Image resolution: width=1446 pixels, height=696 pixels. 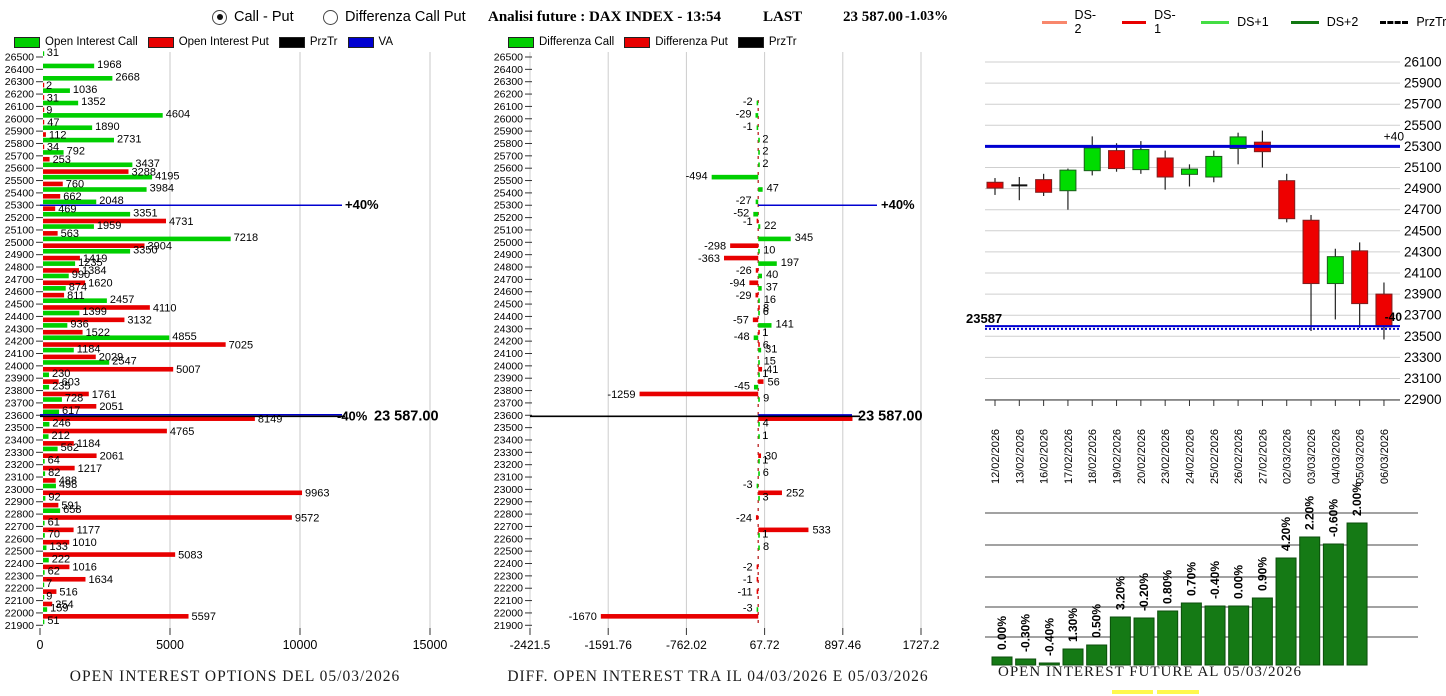 What do you see at coordinates (53, 621) in the screenshot?
I see `call-value-label: 51` at bounding box center [53, 621].